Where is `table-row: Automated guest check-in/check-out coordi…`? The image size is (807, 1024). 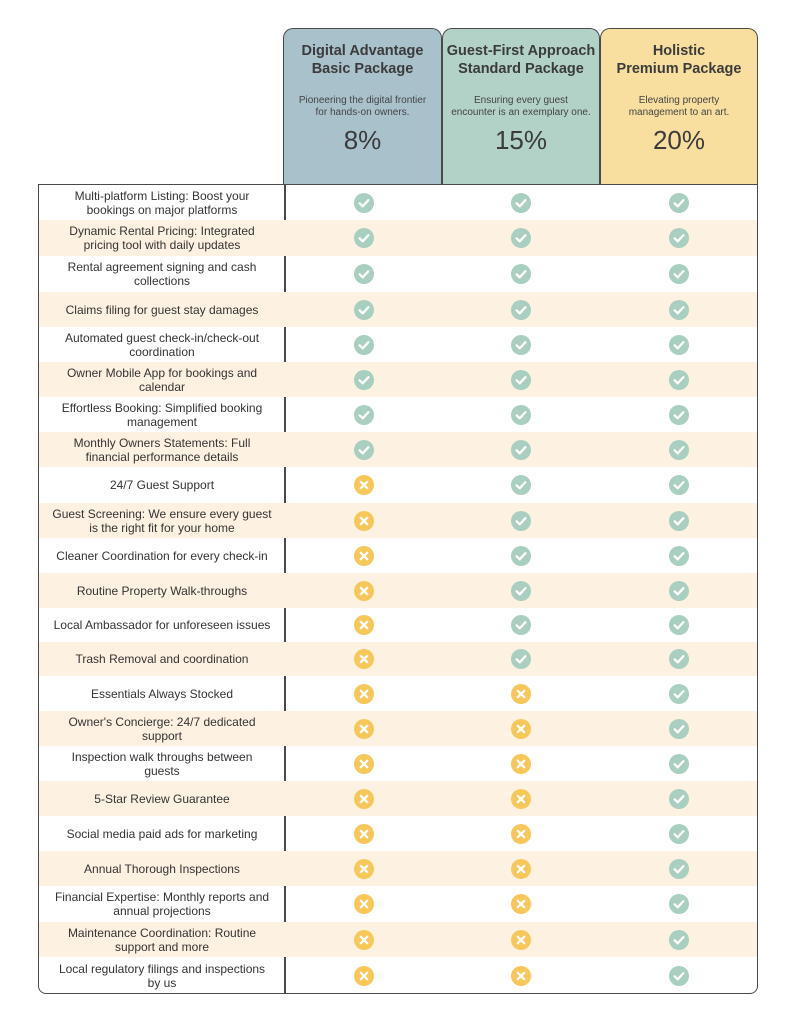
table-row: Automated guest check-in/check-out coordi… is located at coordinates (398, 344).